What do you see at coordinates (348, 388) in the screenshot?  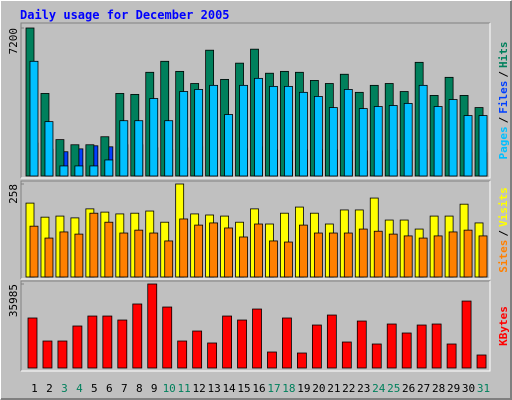 I see `x-tick-label: 22` at bounding box center [348, 388].